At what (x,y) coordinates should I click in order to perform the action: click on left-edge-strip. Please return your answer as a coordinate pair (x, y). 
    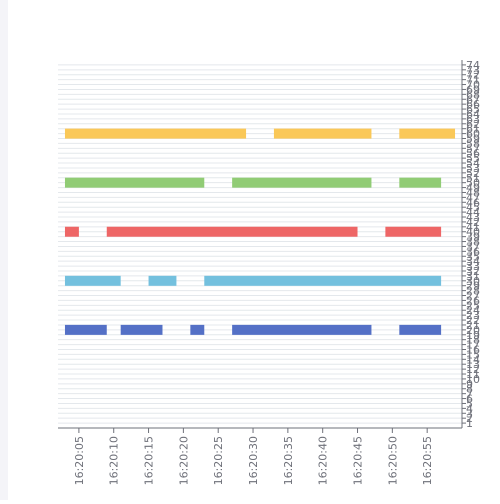
    Looking at the image, I should click on (4, 250).